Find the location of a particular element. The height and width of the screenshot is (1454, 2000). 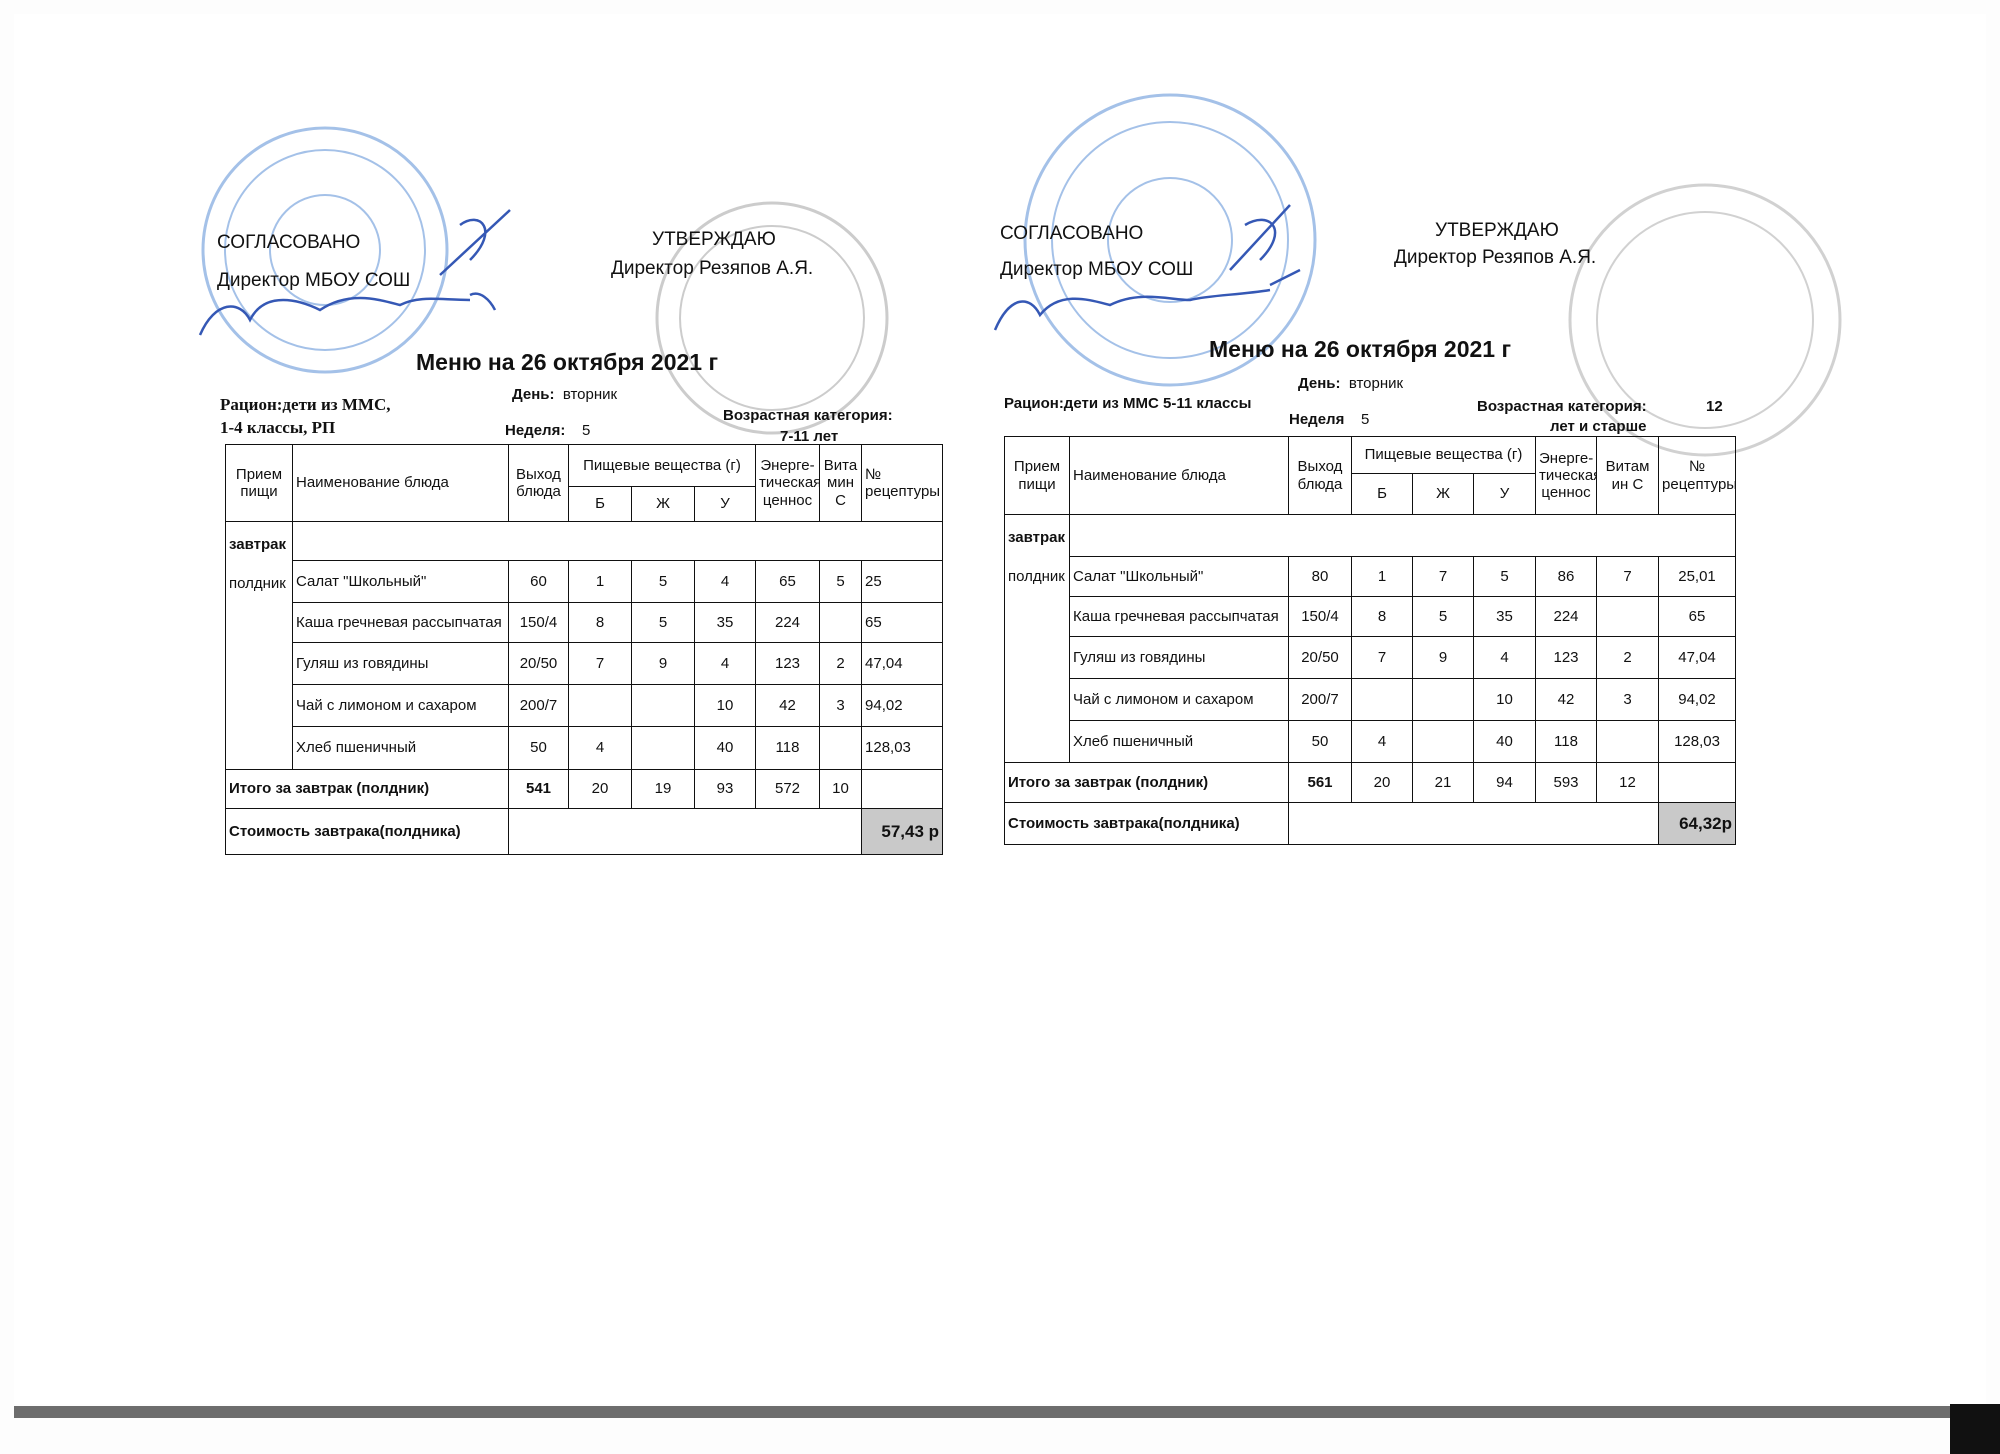

week-label: Неделя is located at coordinates (1317, 419).